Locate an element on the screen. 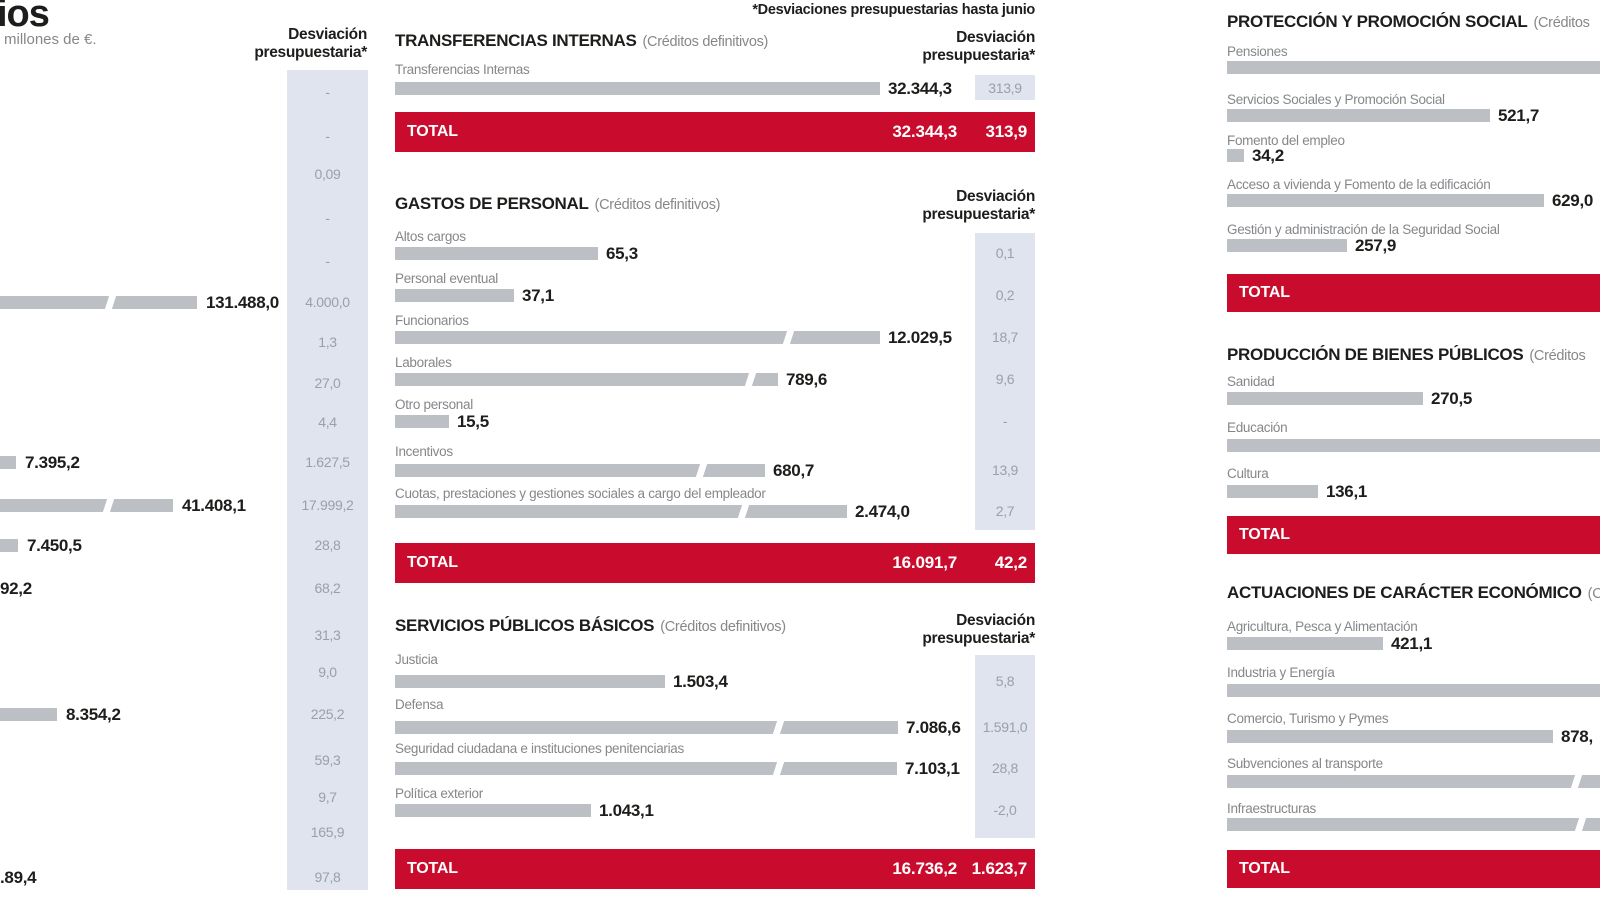  left-deviation-value: 4,4 is located at coordinates (327, 422).